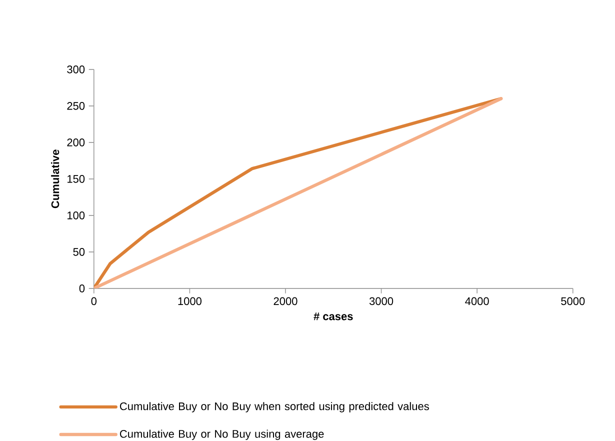  I want to click on x-tick-label: 5000, so click(573, 301).